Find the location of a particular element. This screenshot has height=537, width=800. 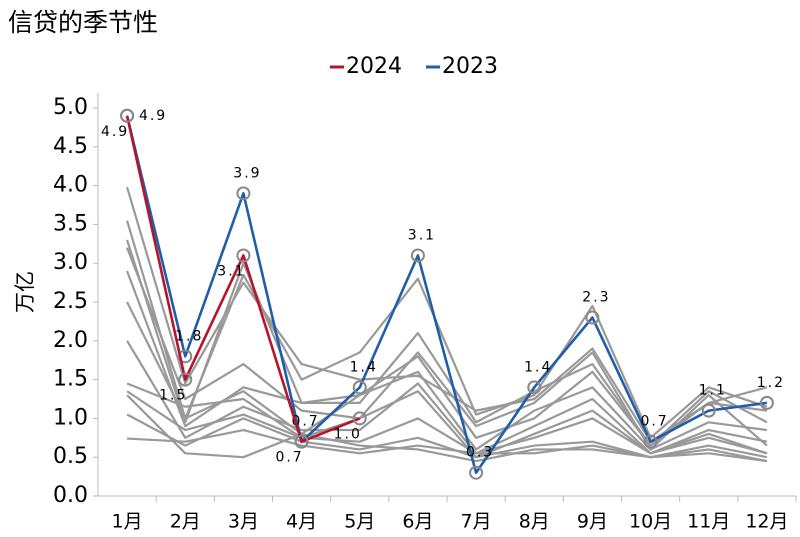

x-tick-label: 10月 is located at coordinates (650, 522).